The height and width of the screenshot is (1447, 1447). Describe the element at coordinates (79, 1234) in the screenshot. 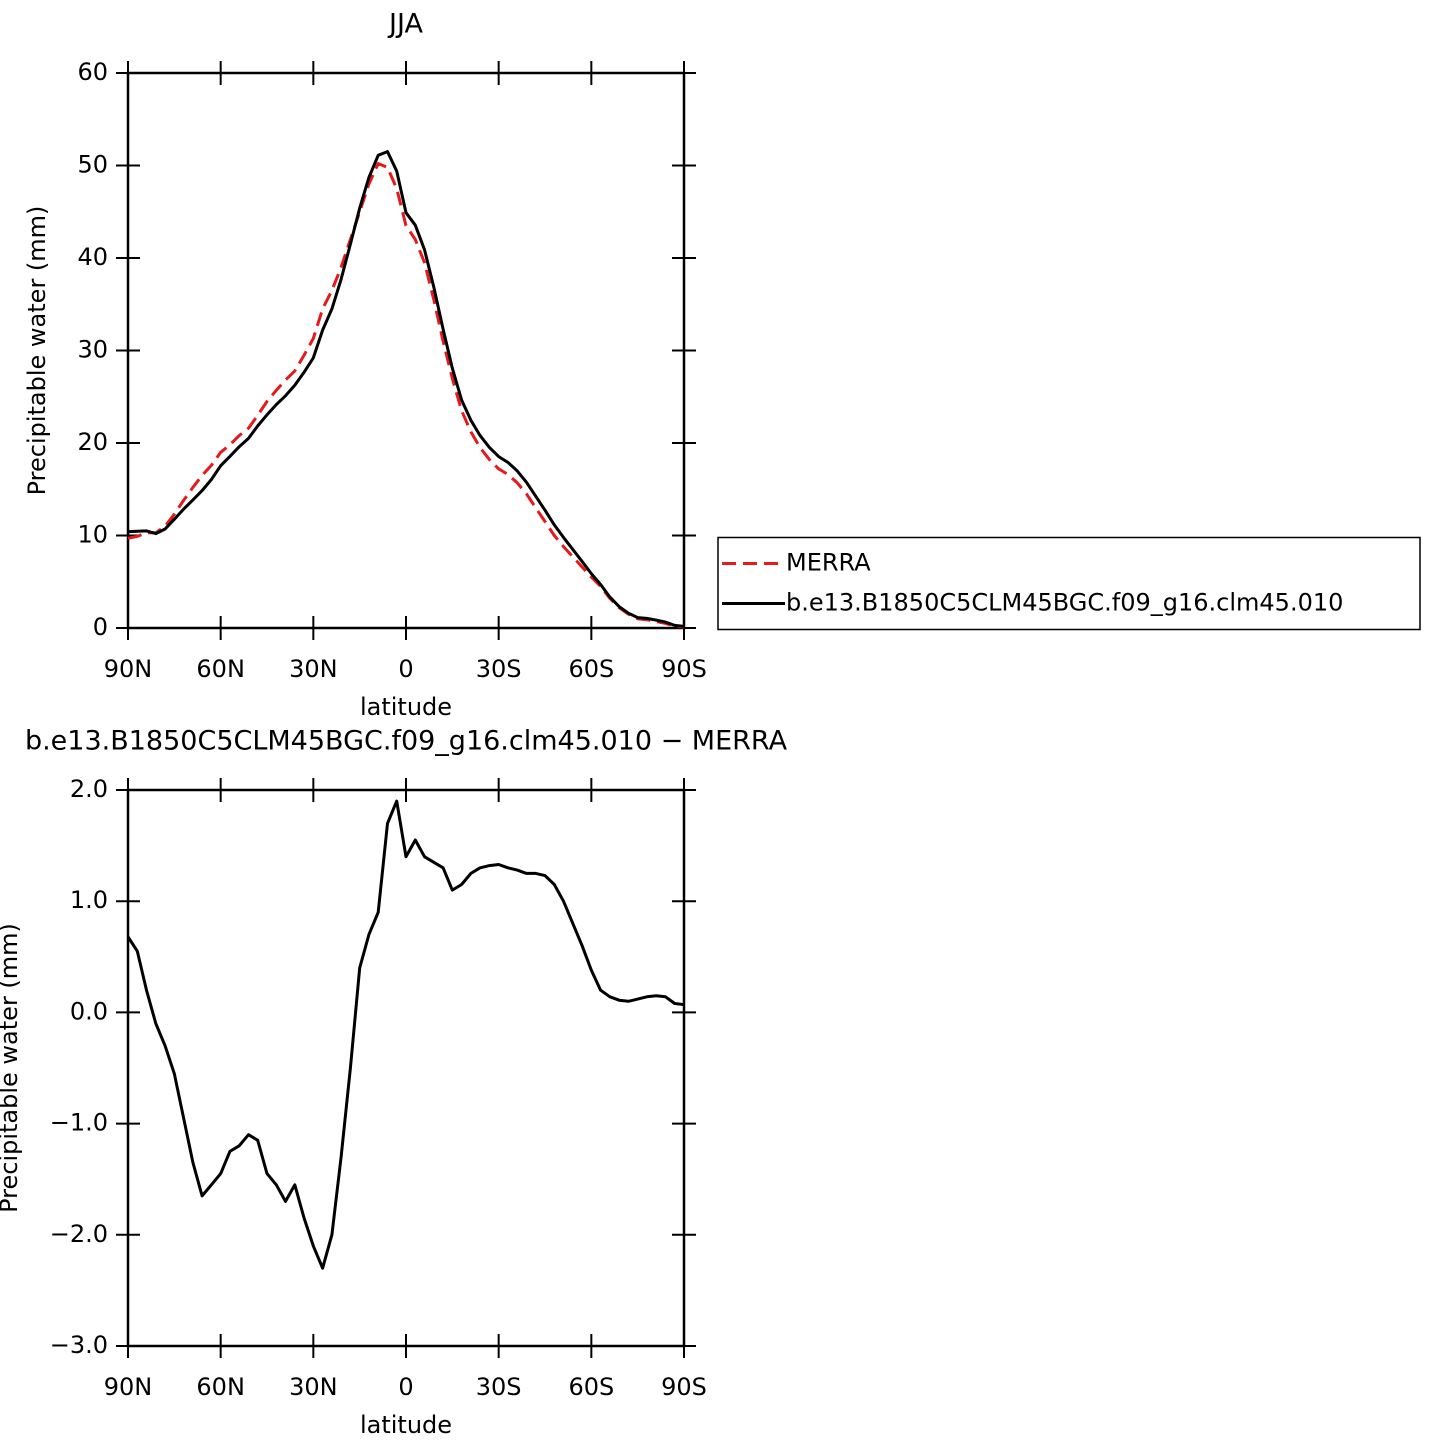

I see `y-tick-label: −2.0` at that location.